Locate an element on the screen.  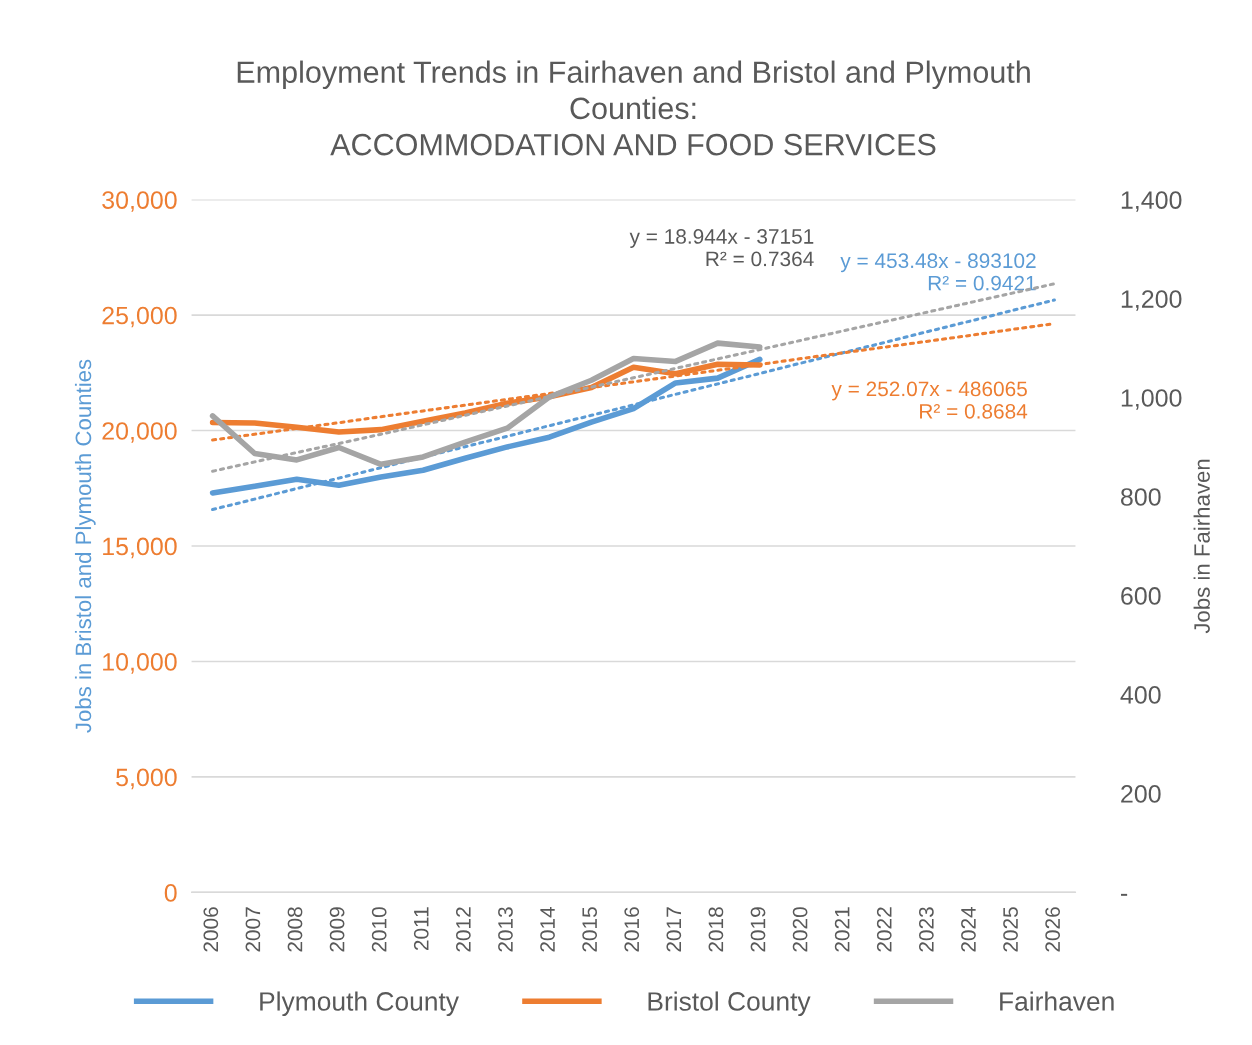
x-tick-label: 2018 is located at coordinates (716, 929).